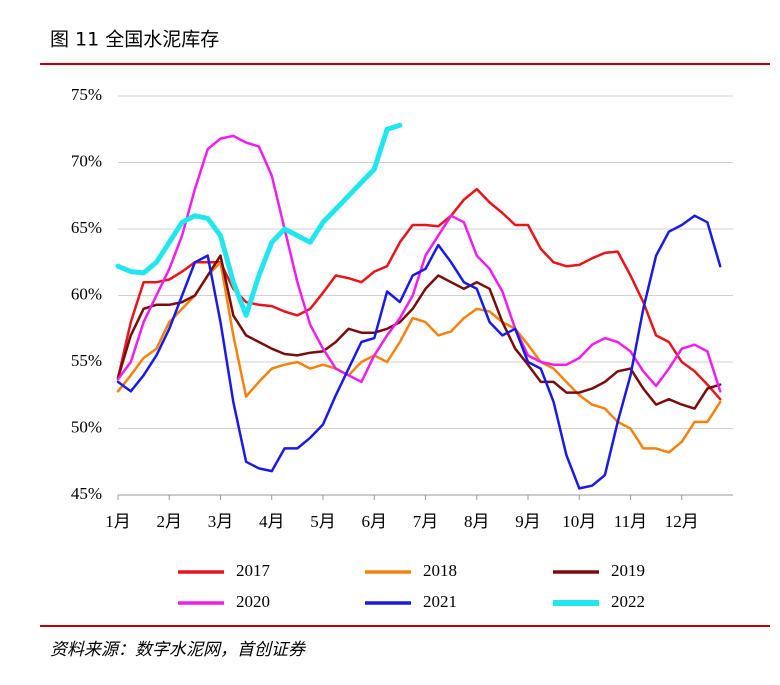 The width and height of the screenshot is (780, 685). What do you see at coordinates (440, 570) in the screenshot?
I see `legend-label: 2018` at bounding box center [440, 570].